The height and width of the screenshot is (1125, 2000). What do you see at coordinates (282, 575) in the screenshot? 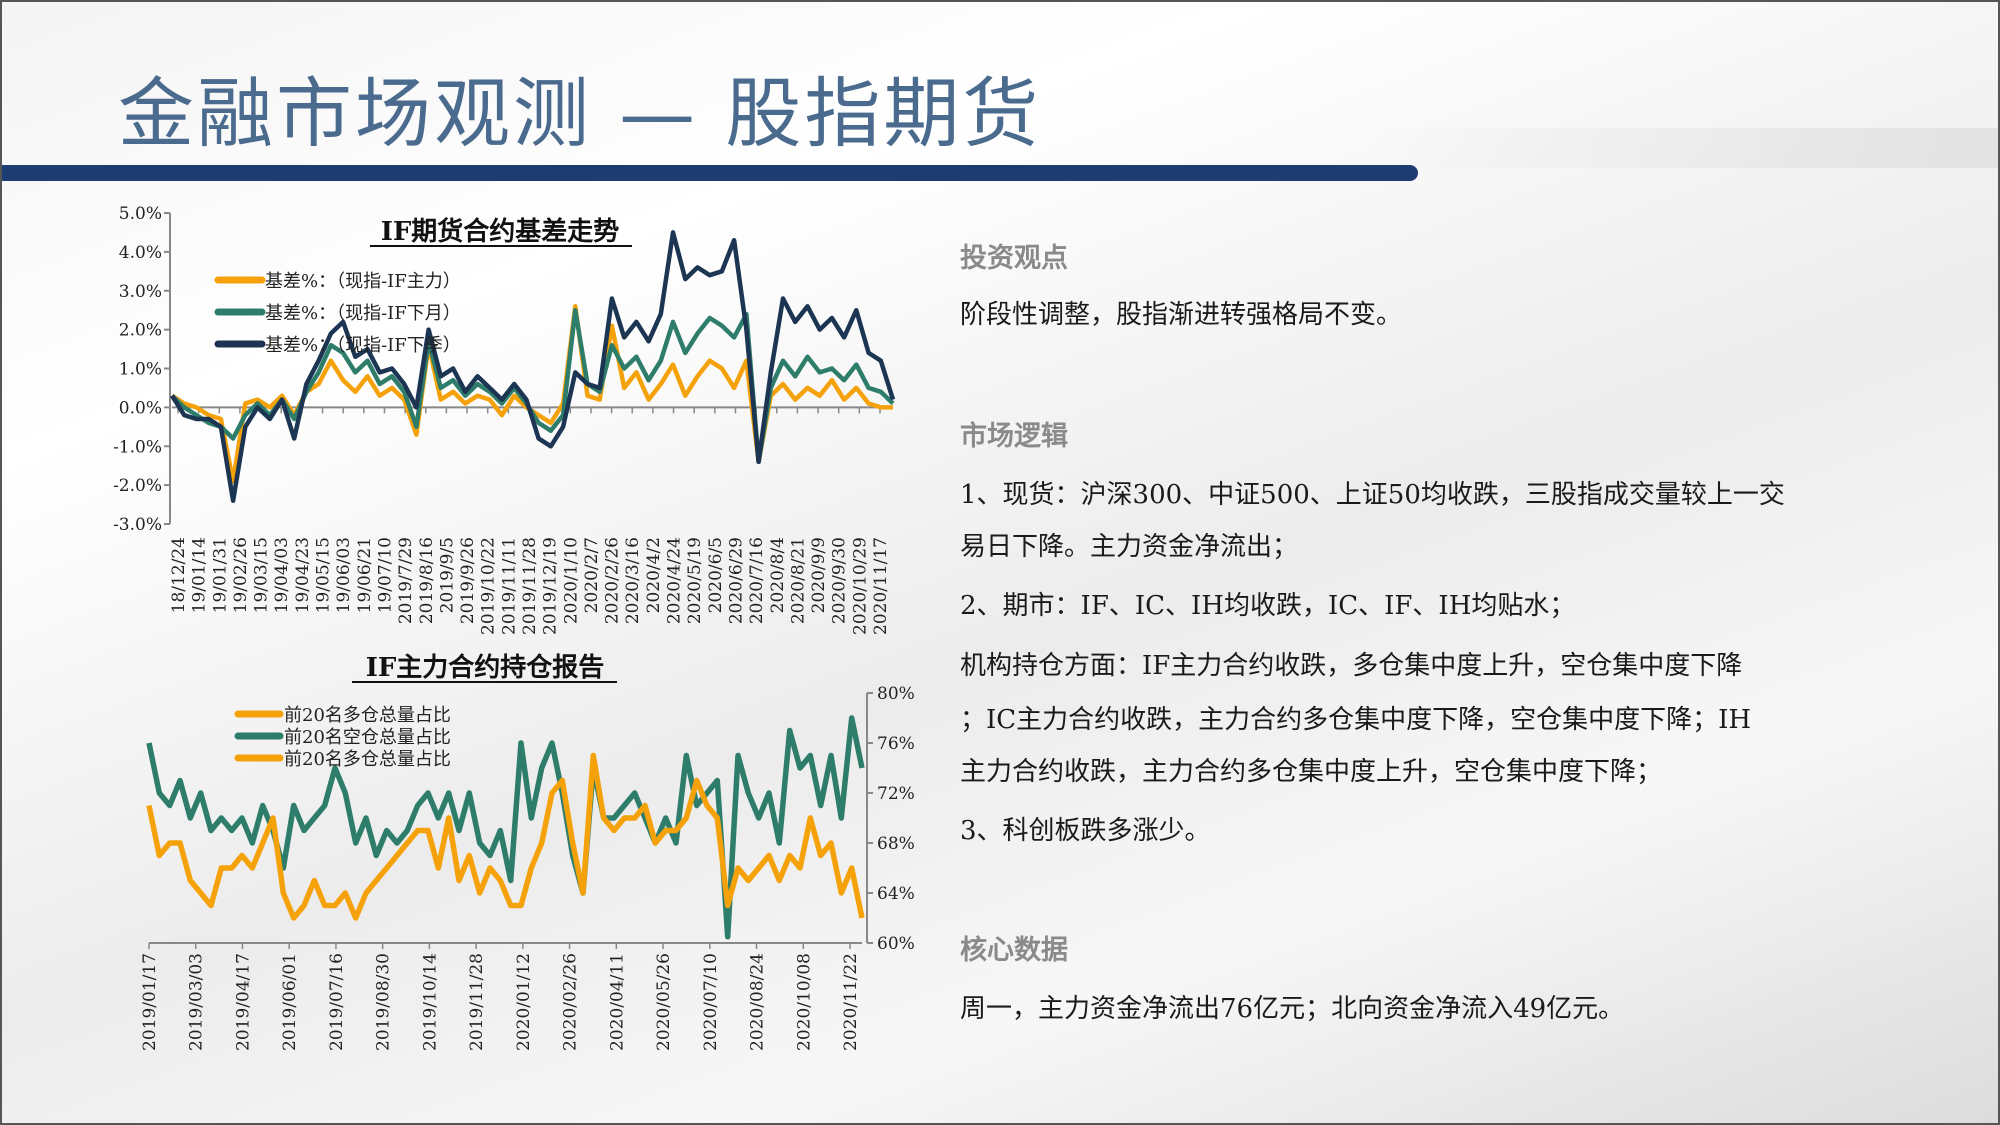
I see `x-tick-label: 19/04/03` at bounding box center [282, 575].